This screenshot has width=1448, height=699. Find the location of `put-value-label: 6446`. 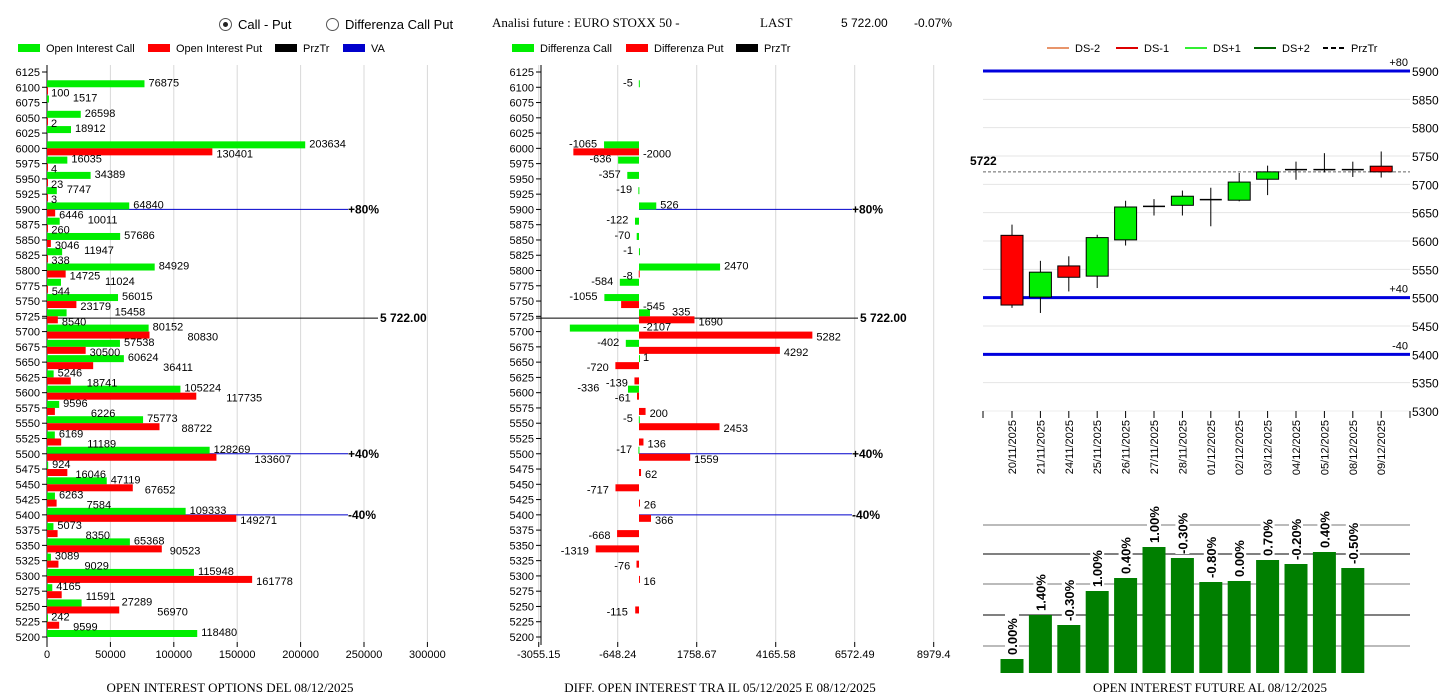

put-value-label: 6446 is located at coordinates (71, 215).